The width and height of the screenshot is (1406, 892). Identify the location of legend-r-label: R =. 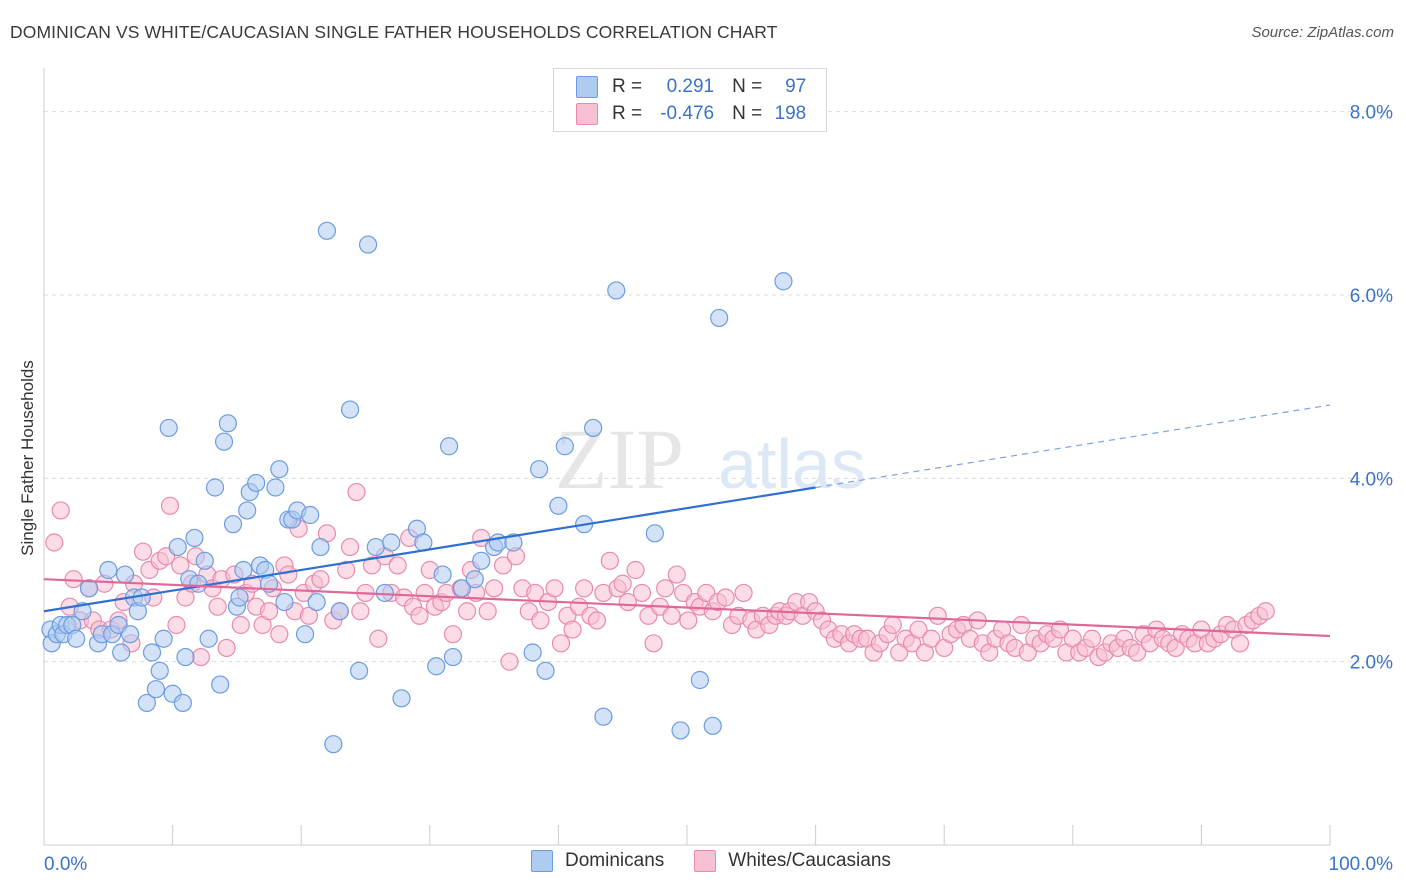
(627, 86).